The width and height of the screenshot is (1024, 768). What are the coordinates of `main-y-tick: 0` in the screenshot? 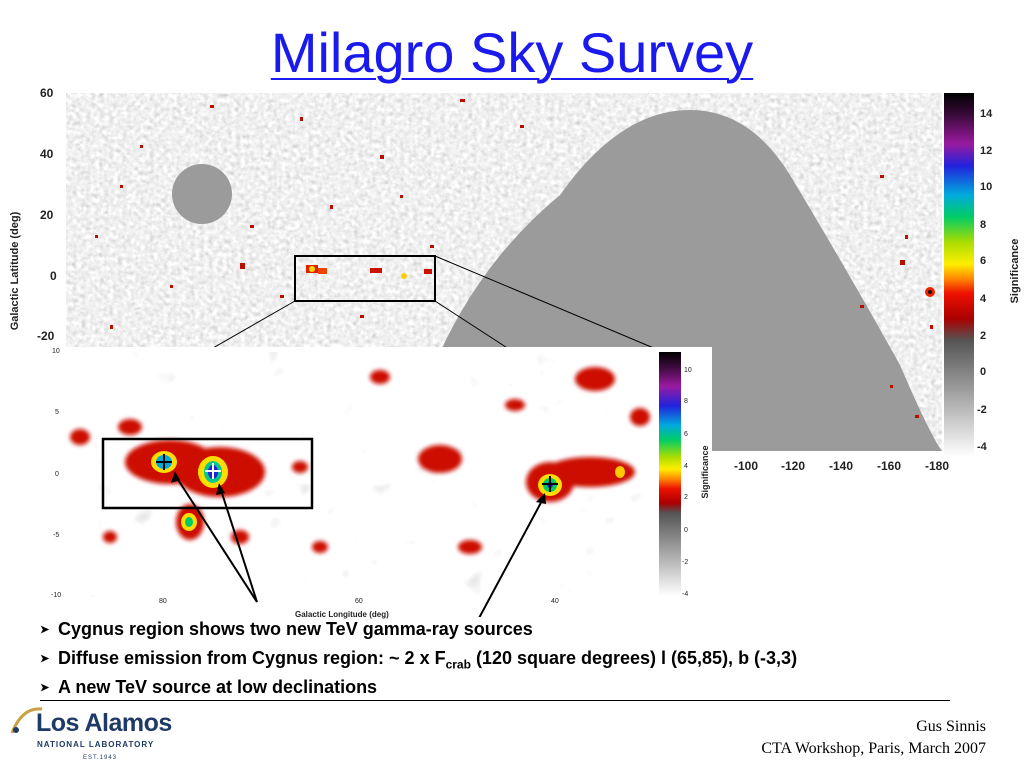 It's located at (53, 276).